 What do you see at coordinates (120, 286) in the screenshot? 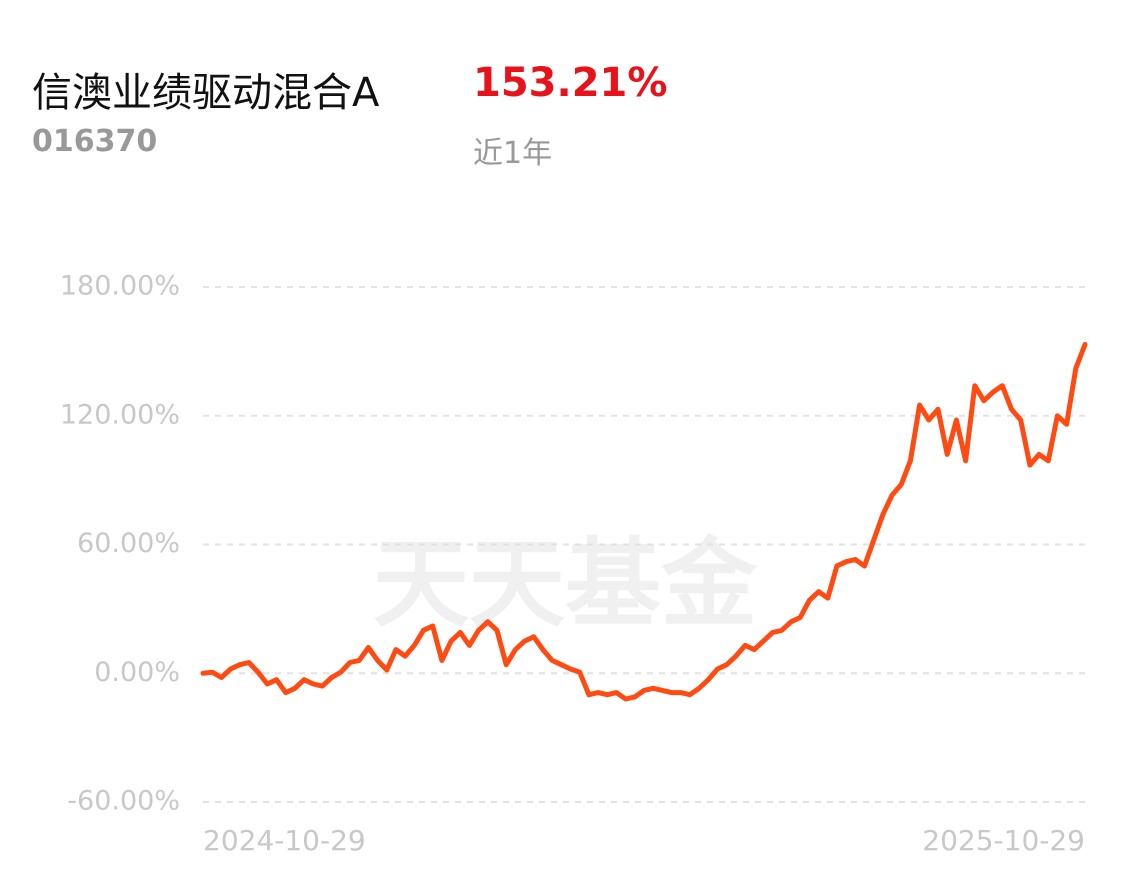
I see `y-tick-label: 180.00%` at bounding box center [120, 286].